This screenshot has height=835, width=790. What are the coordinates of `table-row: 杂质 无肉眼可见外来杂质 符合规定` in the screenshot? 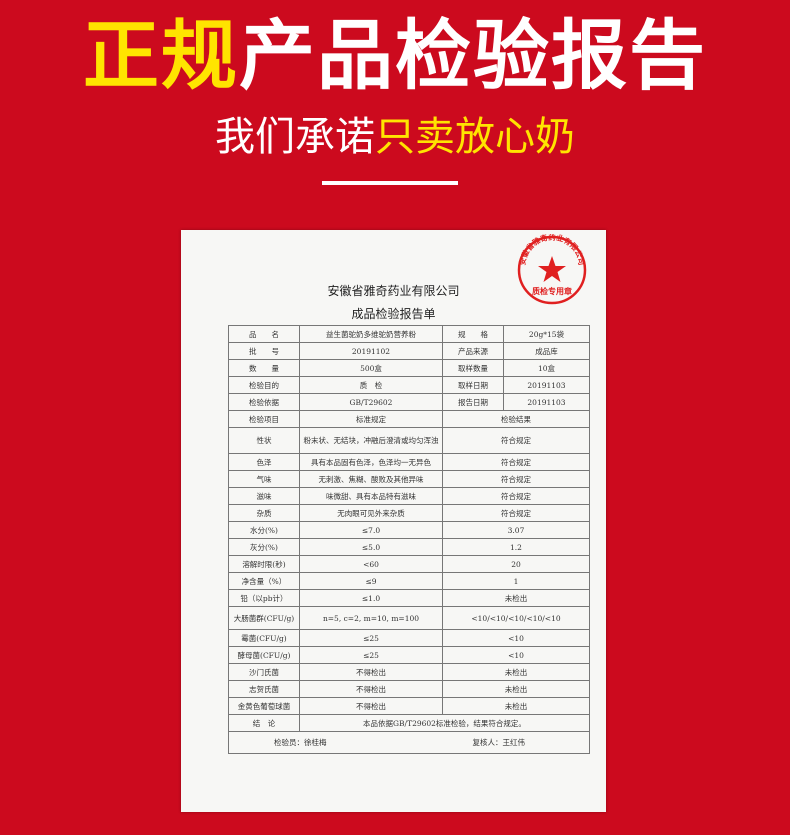 It's located at (409, 513).